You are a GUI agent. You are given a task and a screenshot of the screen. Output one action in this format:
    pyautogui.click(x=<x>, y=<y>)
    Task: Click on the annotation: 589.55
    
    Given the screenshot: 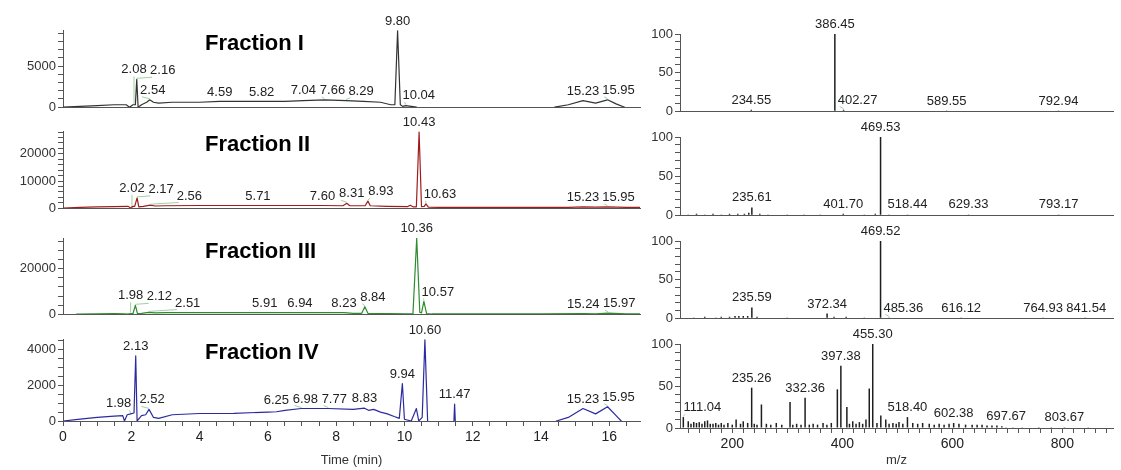 What is the action you would take?
    pyautogui.click(x=946, y=100)
    